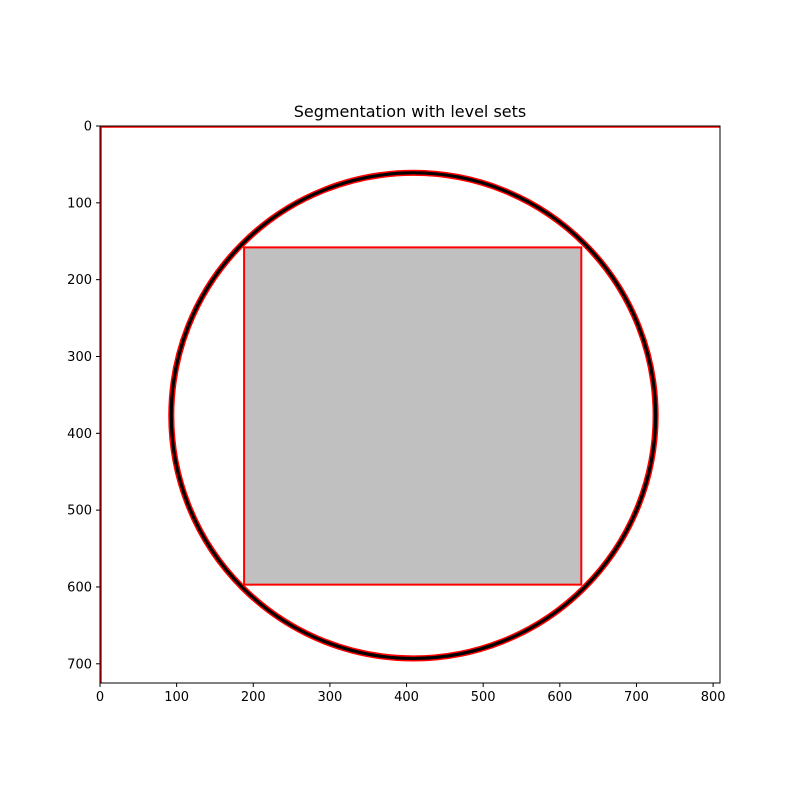 The image size is (800, 800). What do you see at coordinates (79, 357) in the screenshot?
I see `y-tick-label: 300` at bounding box center [79, 357].